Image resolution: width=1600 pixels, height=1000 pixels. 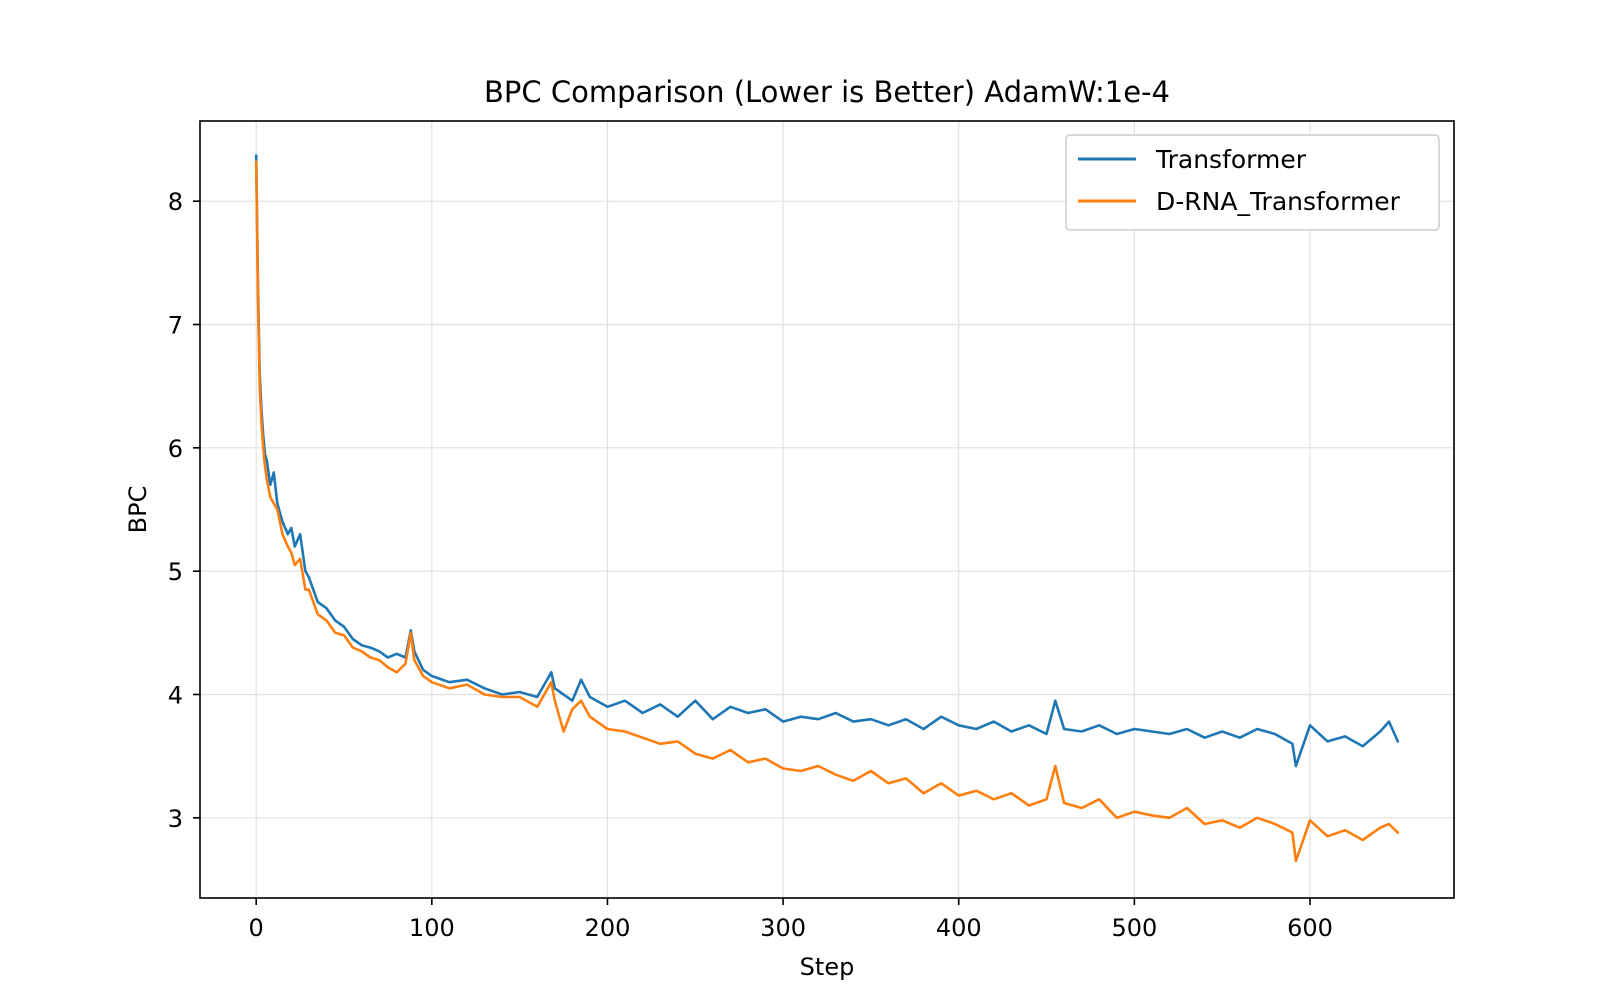 What do you see at coordinates (138, 510) in the screenshot?
I see `y-axis-label: BPC` at bounding box center [138, 510].